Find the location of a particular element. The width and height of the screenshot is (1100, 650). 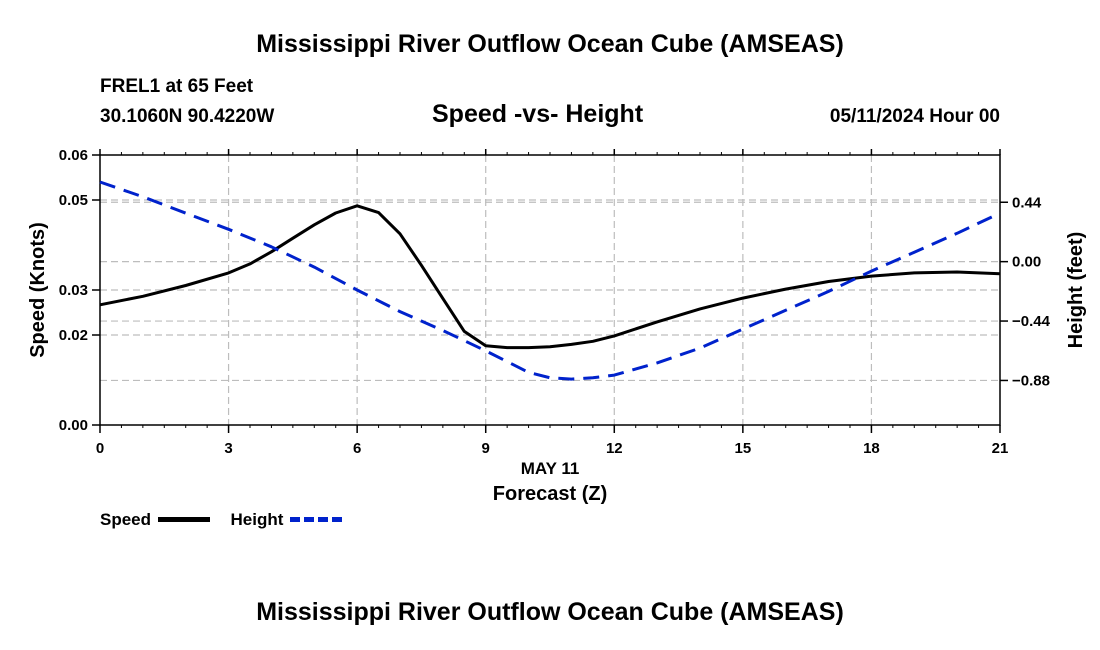

coordinates-label: 30.1060N 90.4220W is located at coordinates (187, 116).